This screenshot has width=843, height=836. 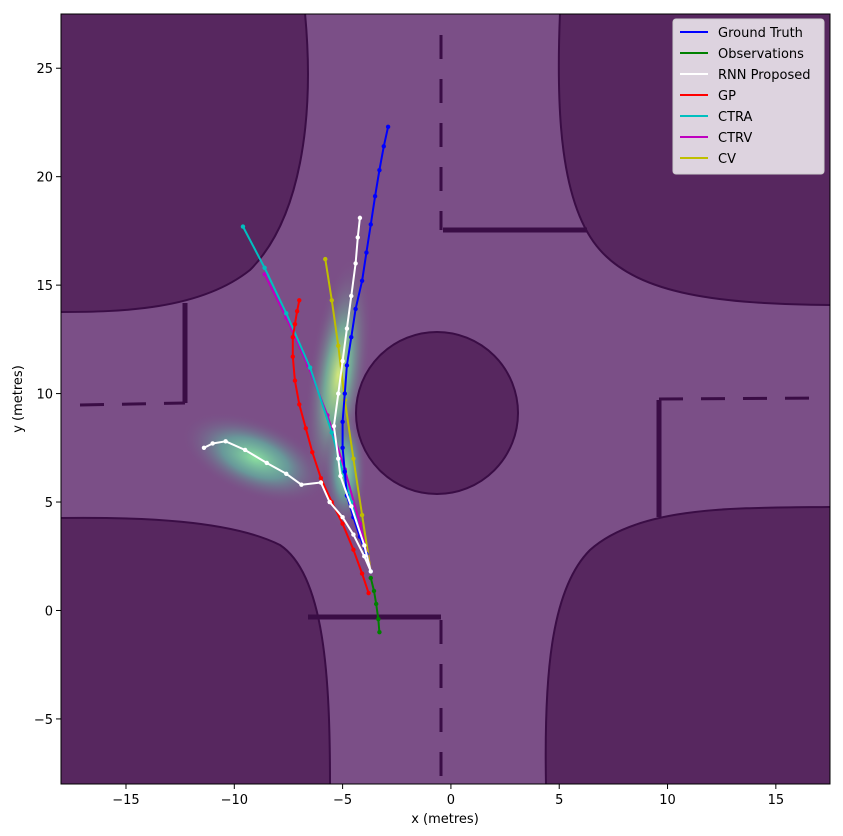 What do you see at coordinates (727, 96) in the screenshot?
I see `legend-label-gp: GP` at bounding box center [727, 96].